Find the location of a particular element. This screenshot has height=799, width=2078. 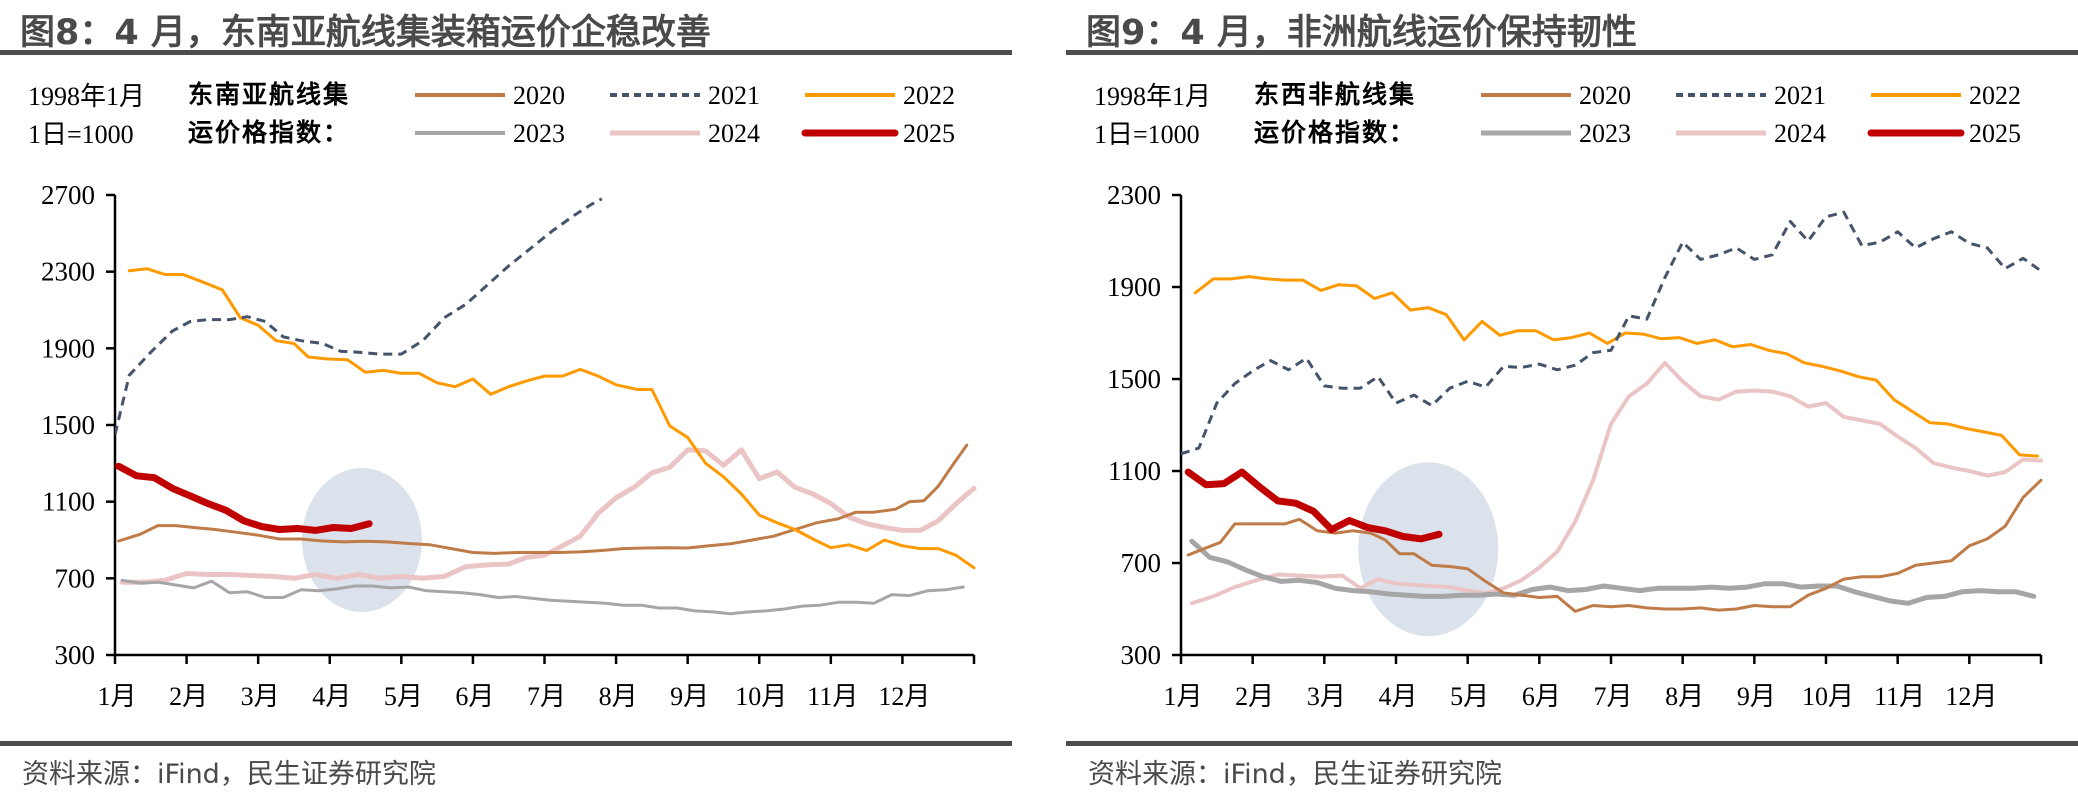

highlight-ellipse is located at coordinates (1428, 549).